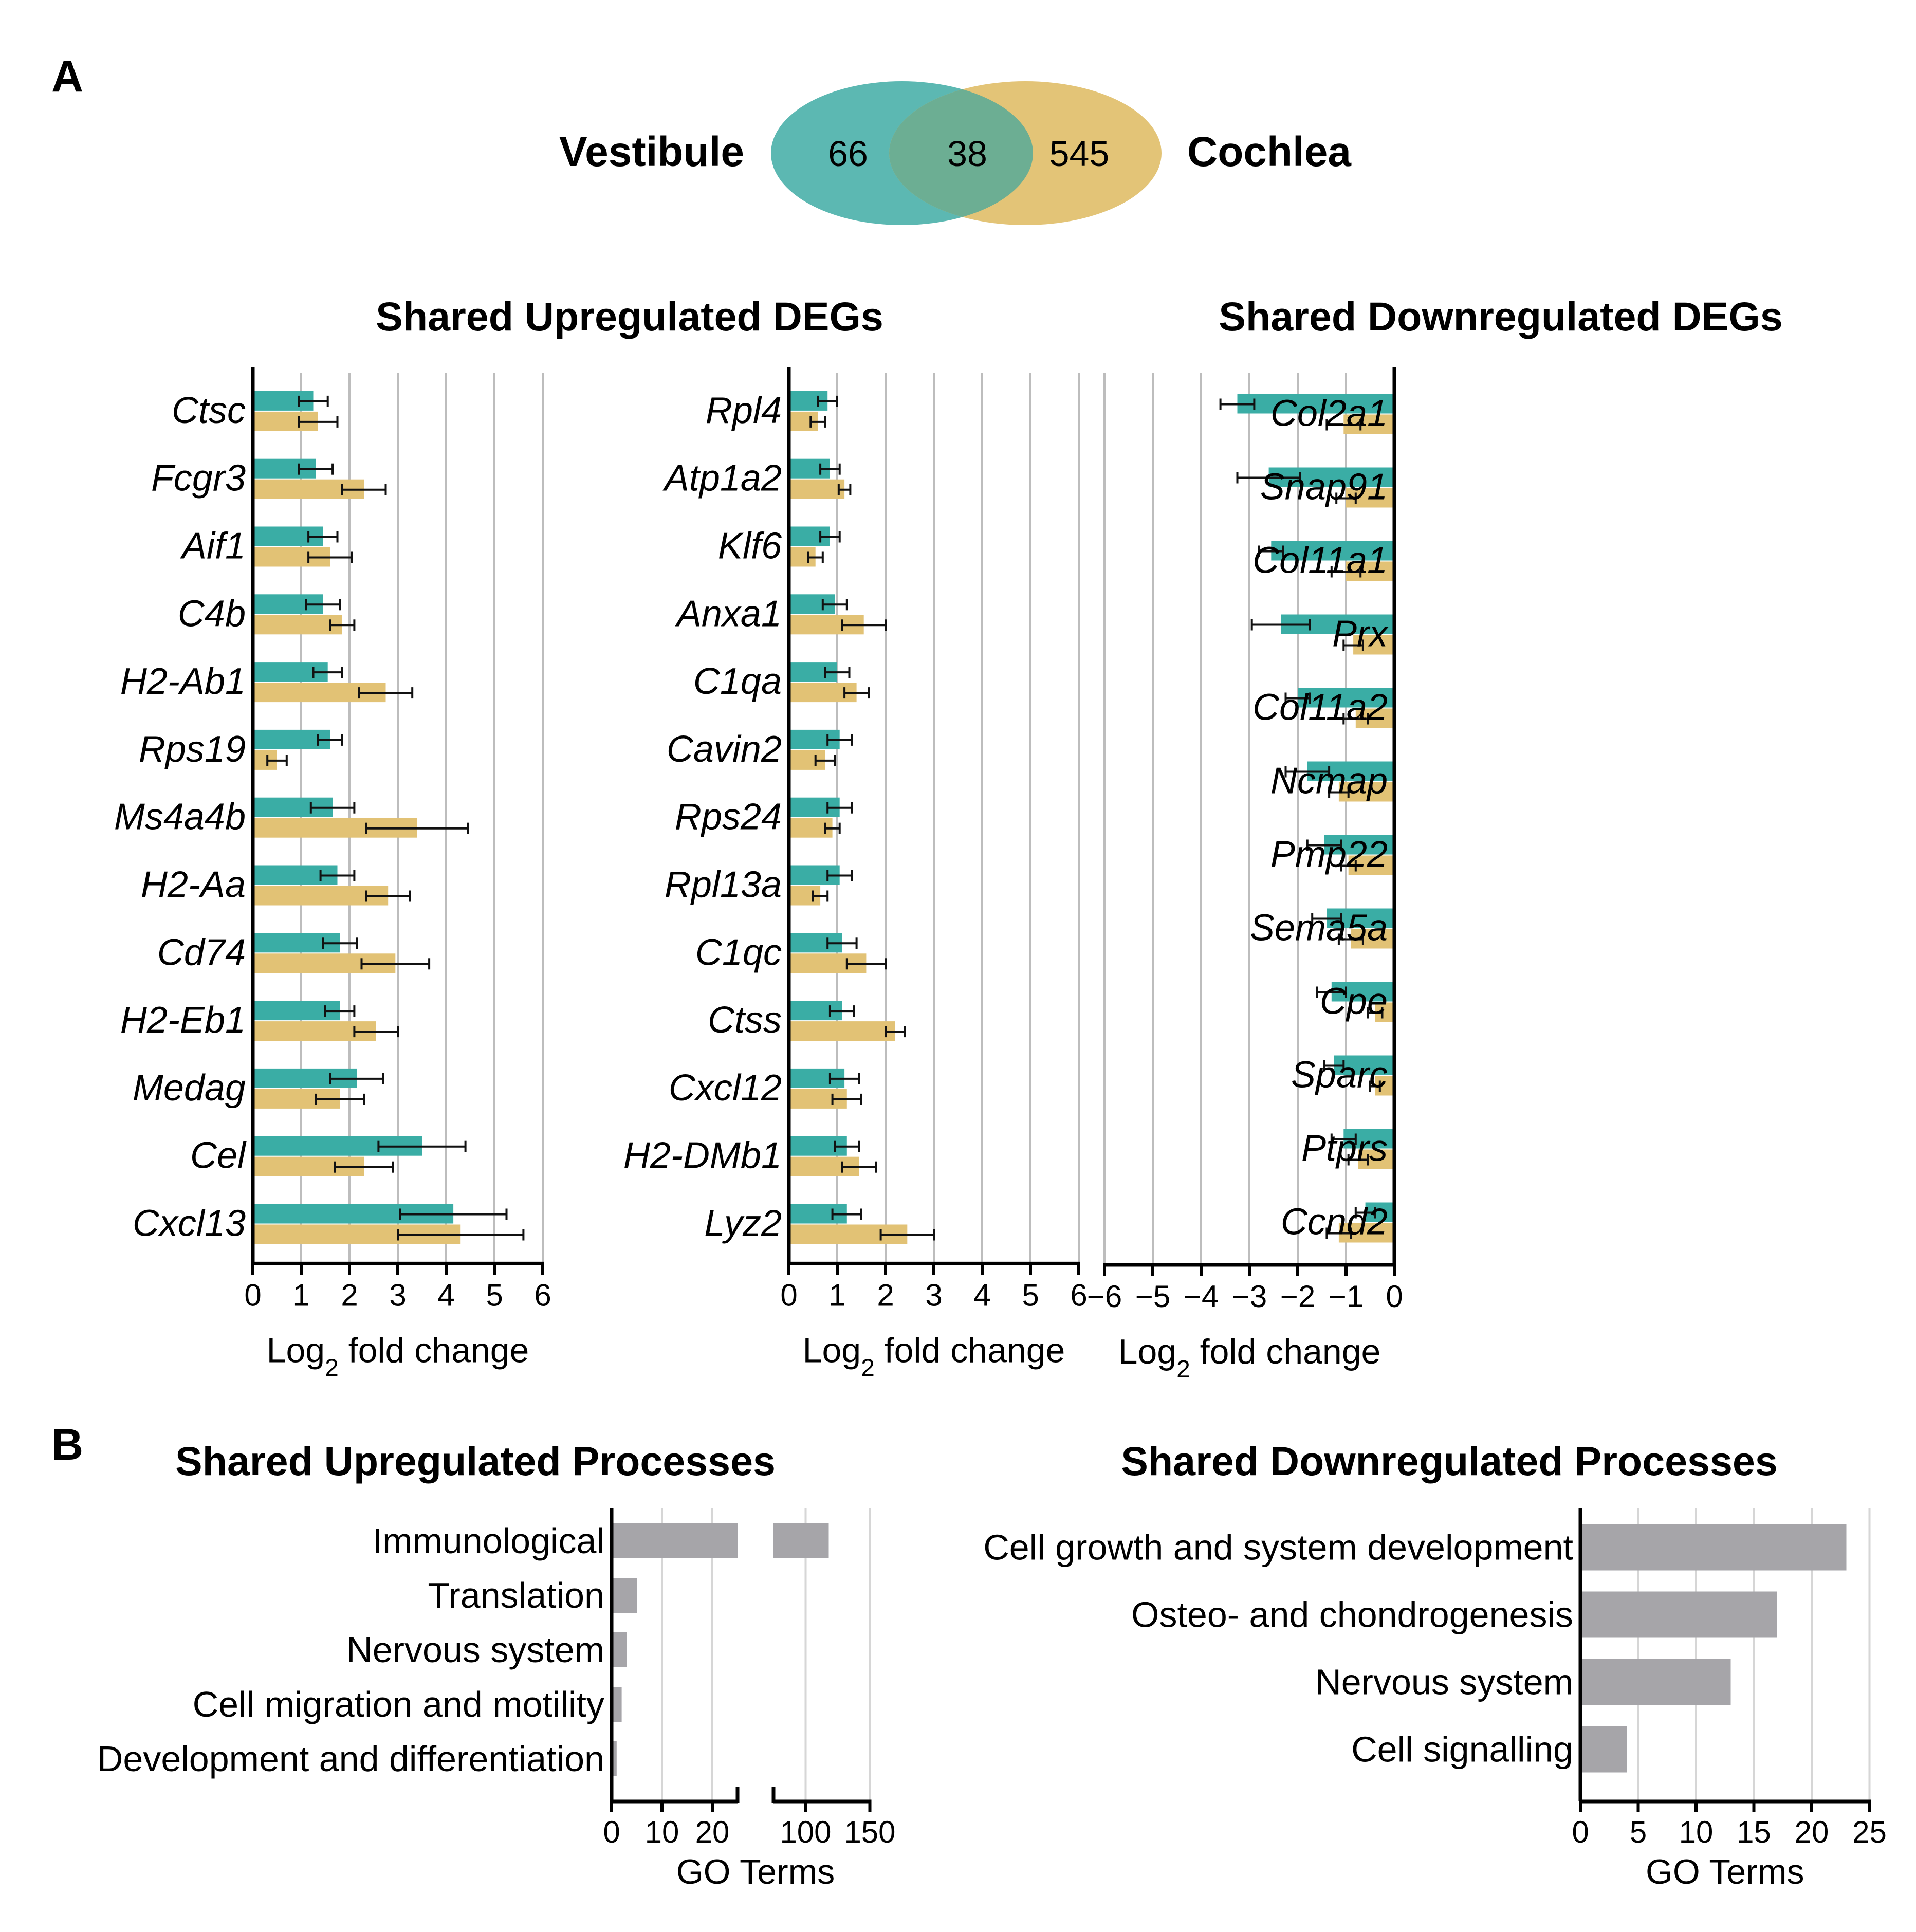  What do you see at coordinates (1754, 1832) in the screenshot?
I see `x-tick-label: 15` at bounding box center [1754, 1832].